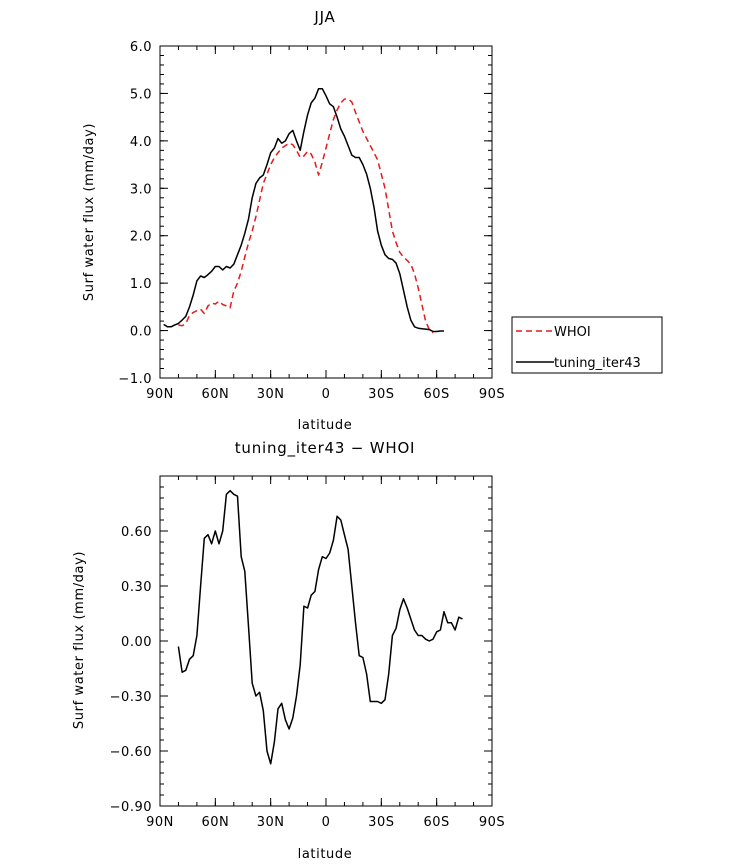  I want to click on top-chart-series-line-whoi, so click(306, 216).